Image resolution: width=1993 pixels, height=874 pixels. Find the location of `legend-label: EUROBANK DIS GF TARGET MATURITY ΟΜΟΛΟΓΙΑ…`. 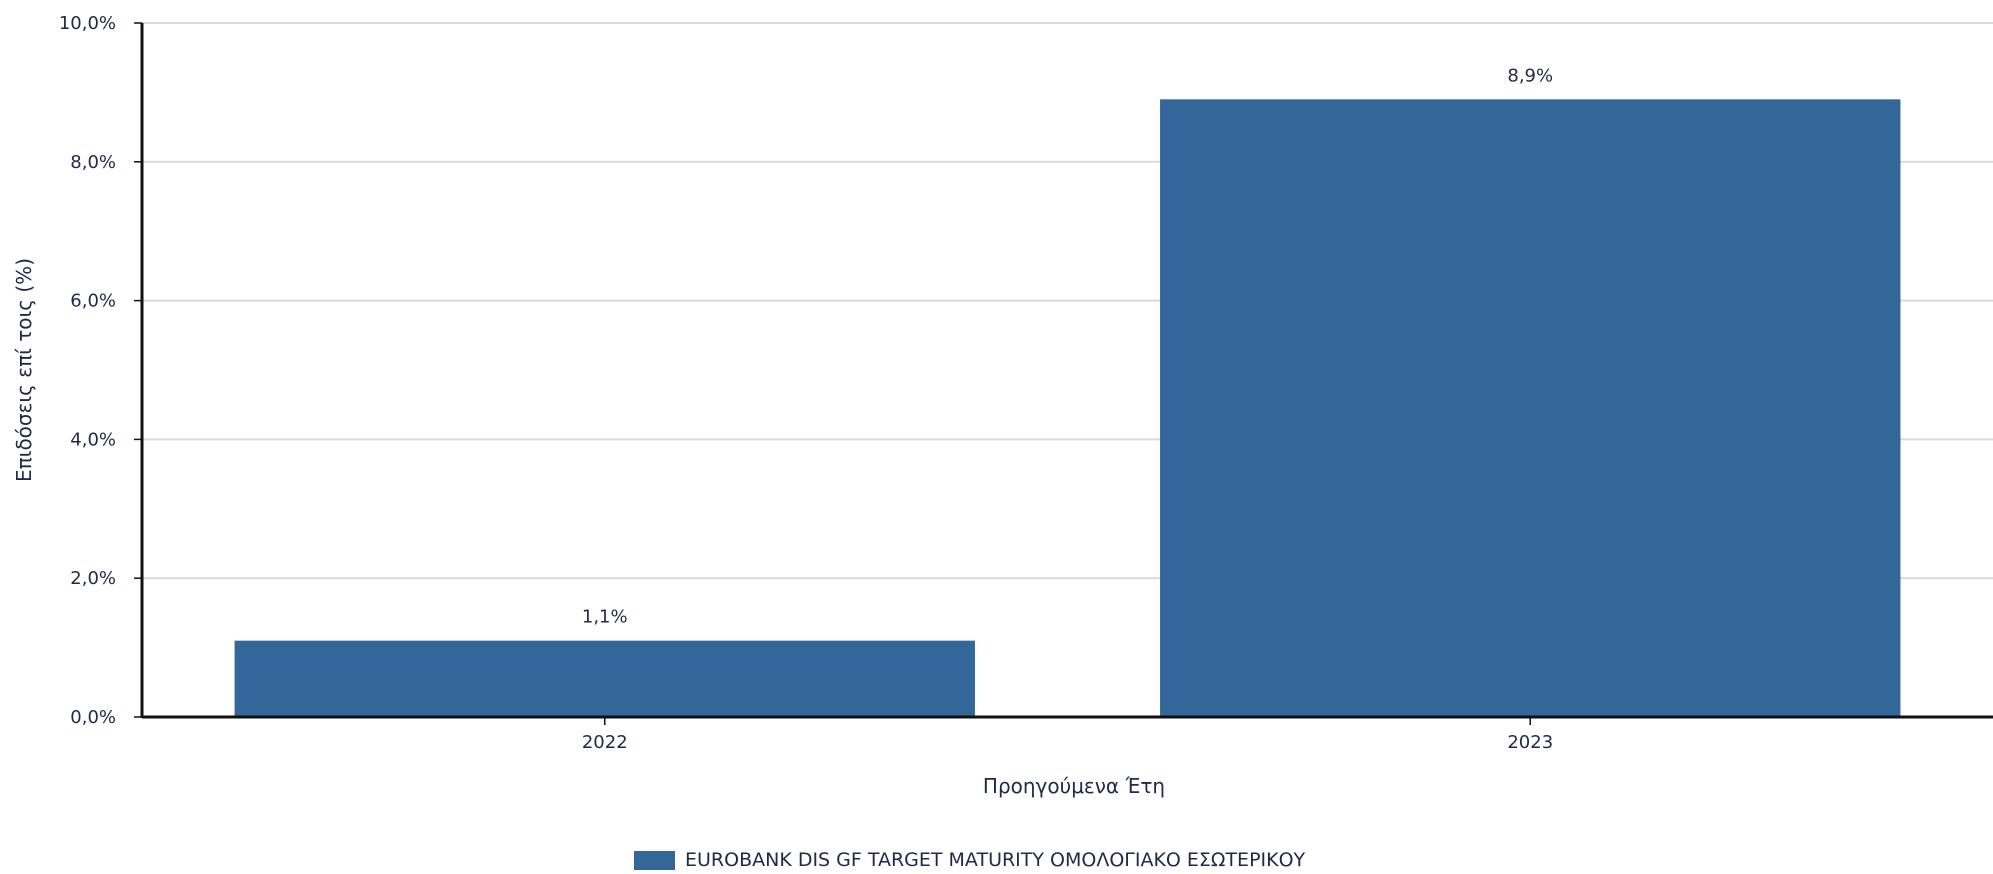

legend-label: EUROBANK DIS GF TARGET MATURITY ΟΜΟΛΟΓΙΑ… is located at coordinates (995, 859).